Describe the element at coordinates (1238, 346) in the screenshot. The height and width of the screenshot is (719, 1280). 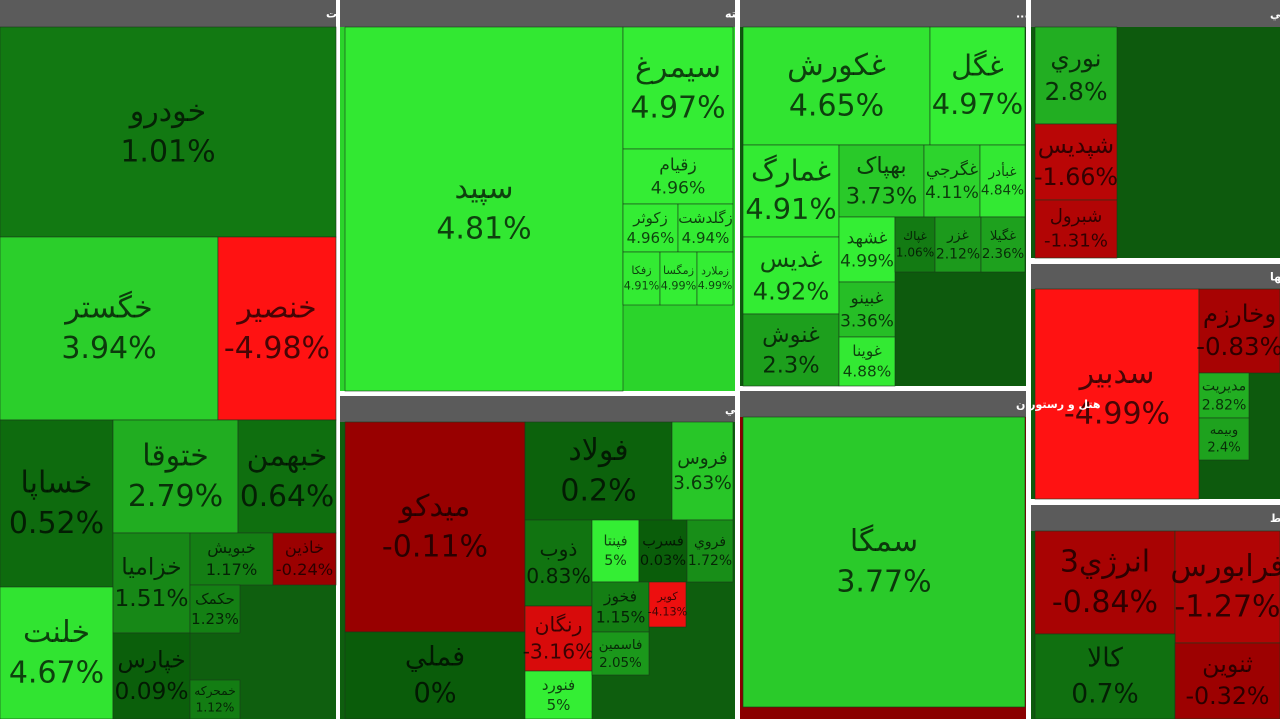
I see `tile-change: -0.83%` at that location.